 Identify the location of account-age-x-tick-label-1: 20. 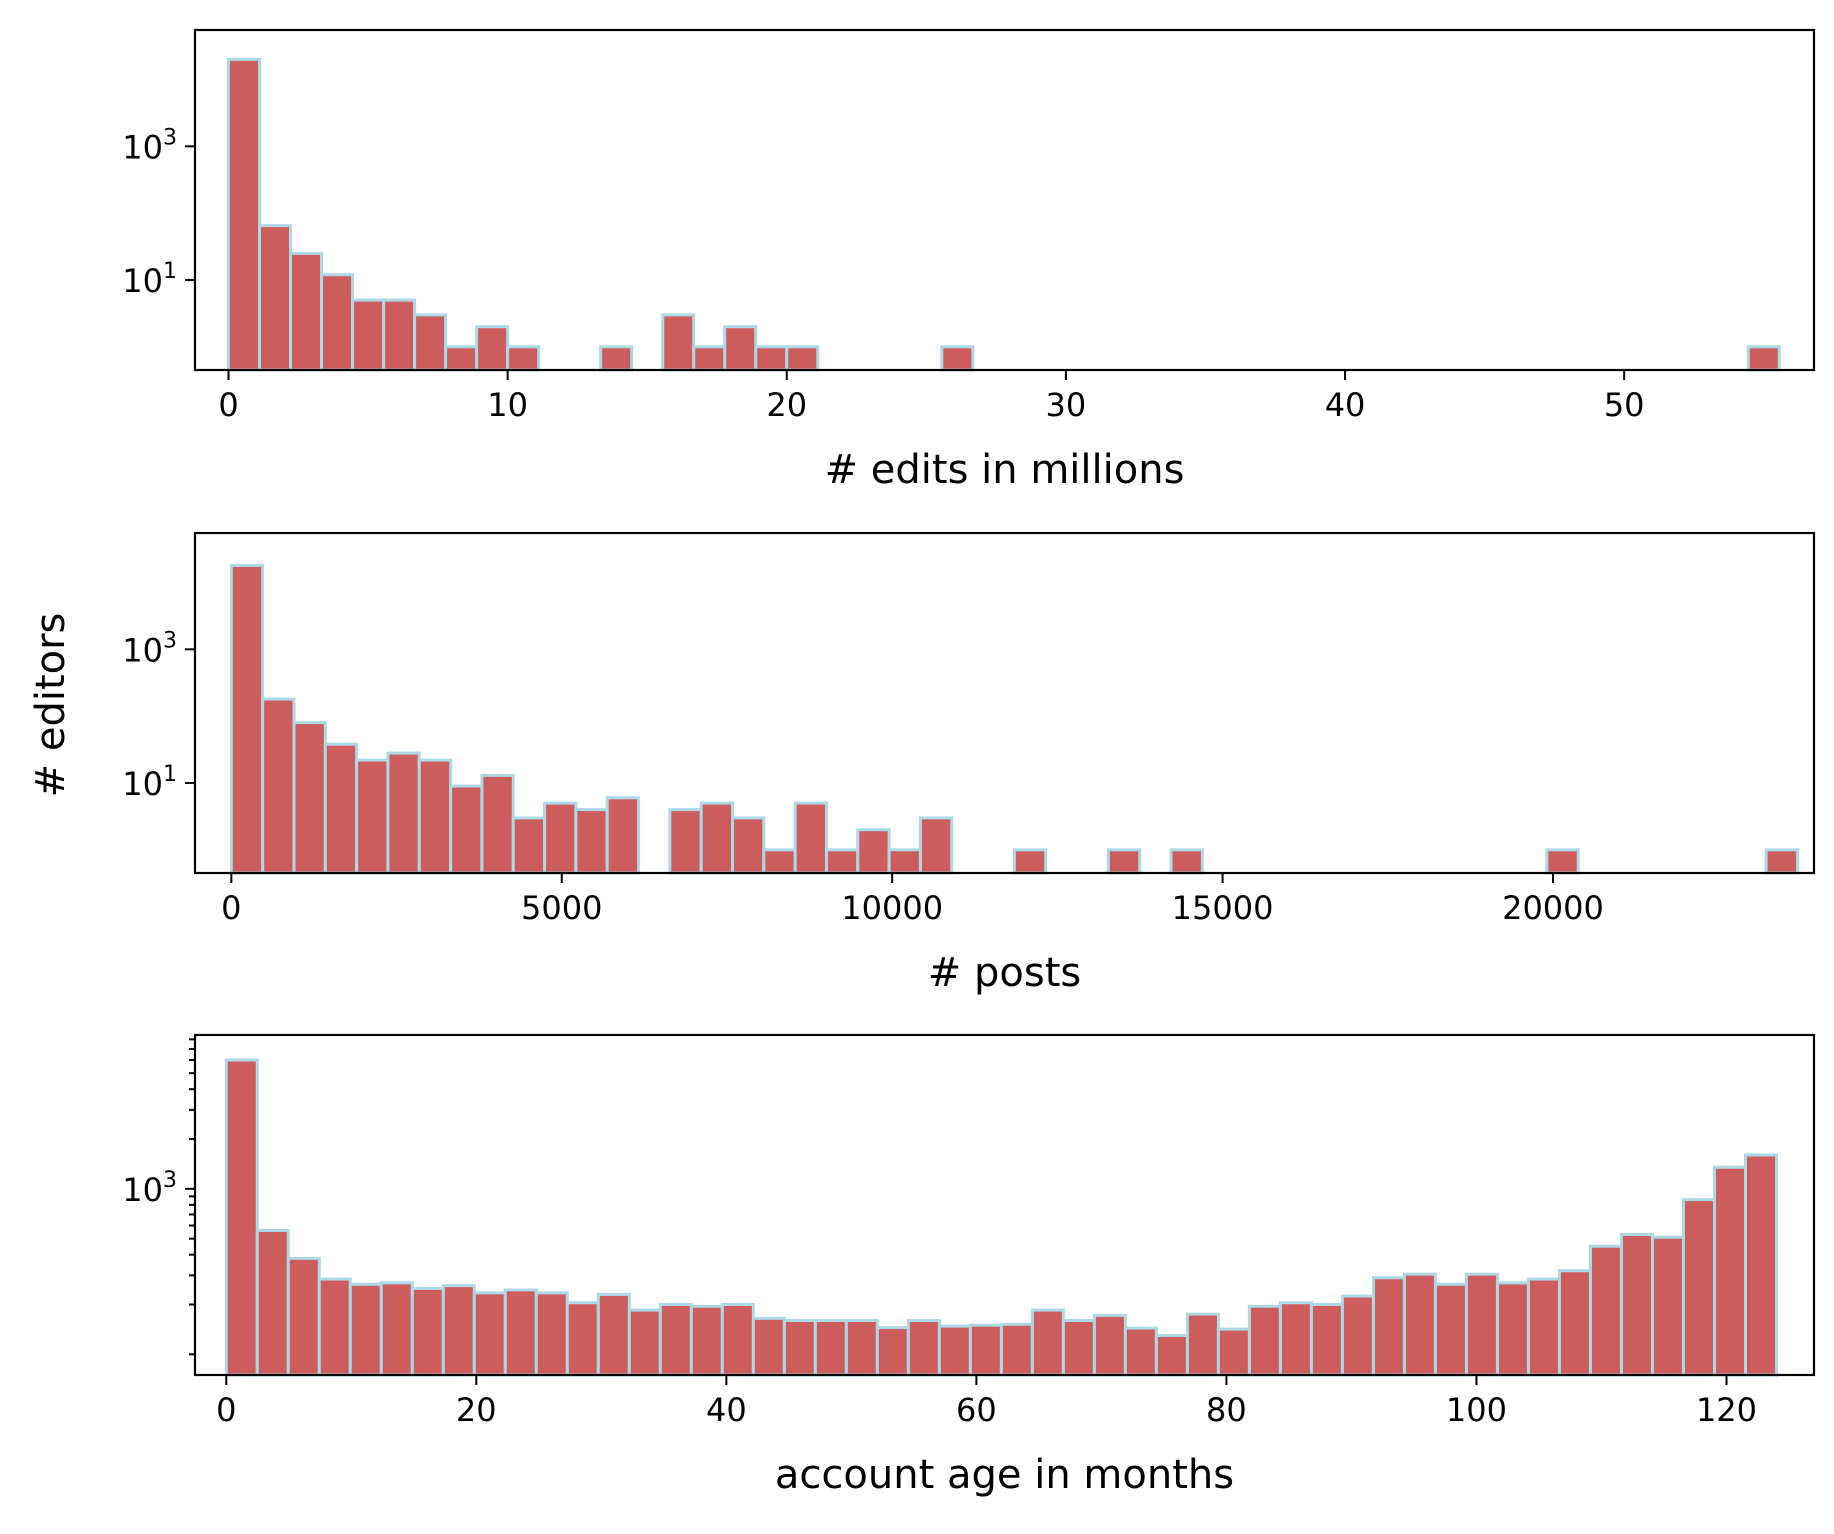
(476, 1410).